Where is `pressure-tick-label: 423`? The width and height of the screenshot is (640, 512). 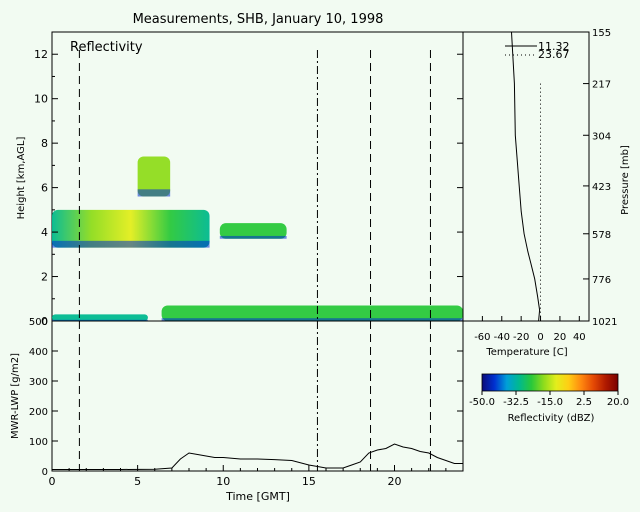
pressure-tick-label: 423 is located at coordinates (601, 187).